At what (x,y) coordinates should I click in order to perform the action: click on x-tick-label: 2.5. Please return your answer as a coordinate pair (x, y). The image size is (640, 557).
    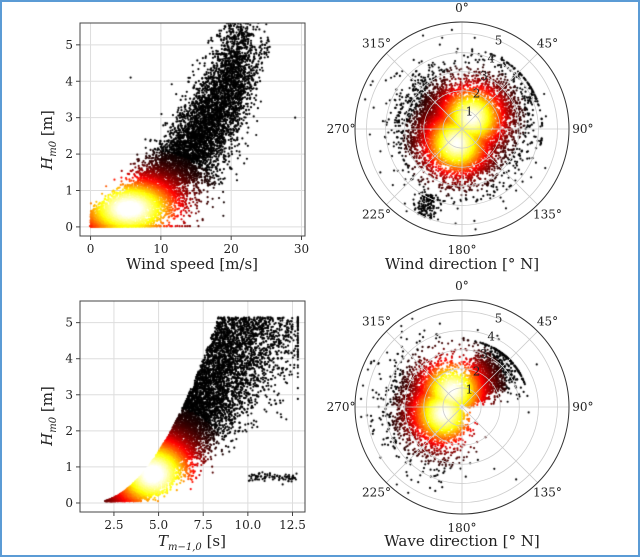
    Looking at the image, I should click on (113, 525).